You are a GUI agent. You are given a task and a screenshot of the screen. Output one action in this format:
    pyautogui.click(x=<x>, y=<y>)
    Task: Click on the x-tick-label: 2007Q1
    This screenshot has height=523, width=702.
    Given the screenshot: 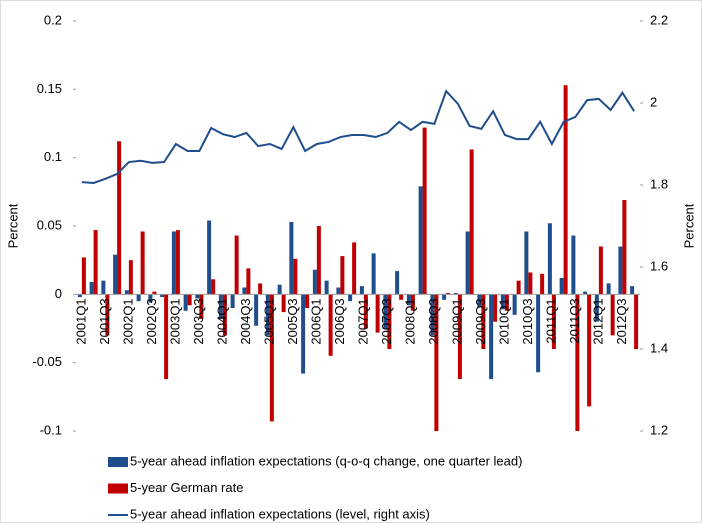 What is the action you would take?
    pyautogui.click(x=362, y=321)
    